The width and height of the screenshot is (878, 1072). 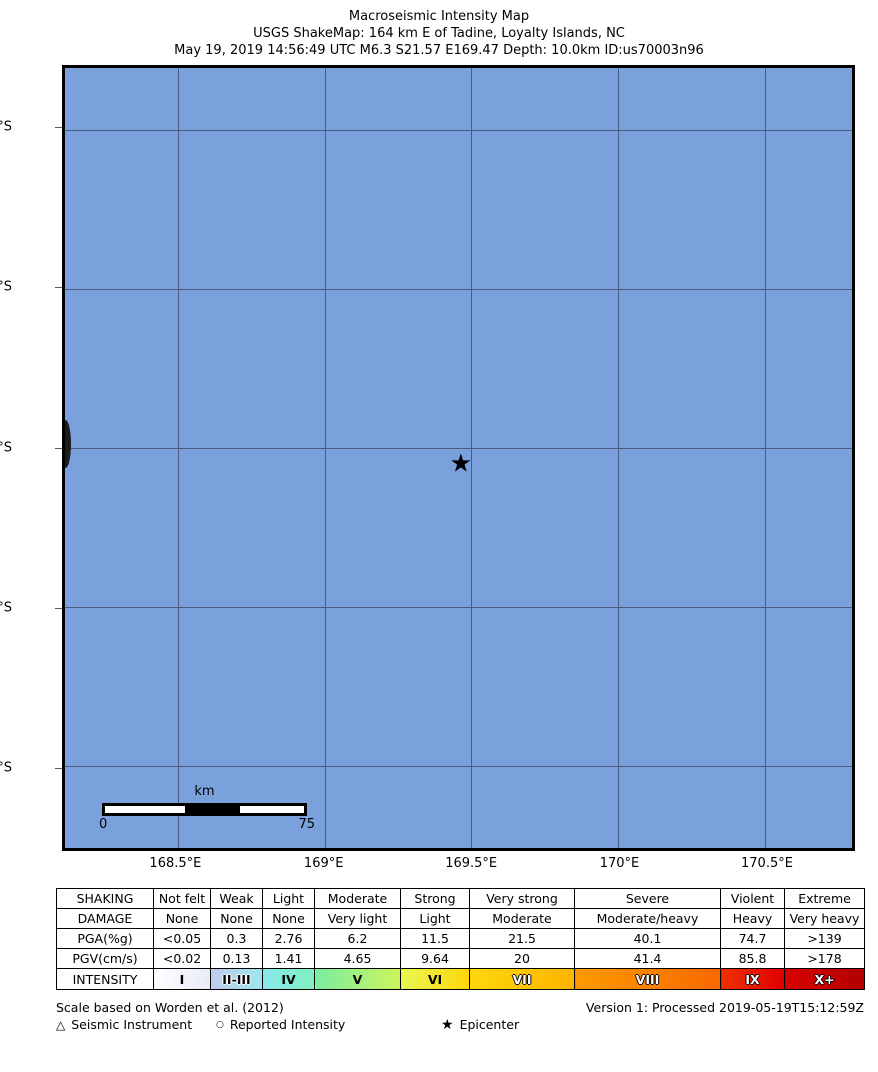 What do you see at coordinates (522, 938) in the screenshot?
I see `legend-cell: 21.5` at bounding box center [522, 938].